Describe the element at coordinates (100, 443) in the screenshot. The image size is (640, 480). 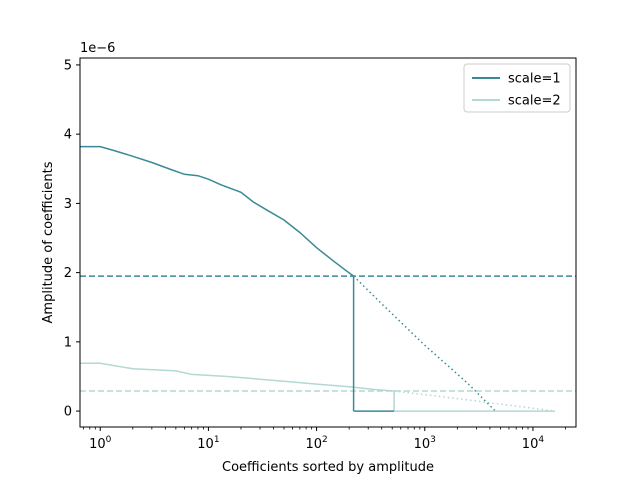
I see `x-tick-label: 10⁰` at that location.